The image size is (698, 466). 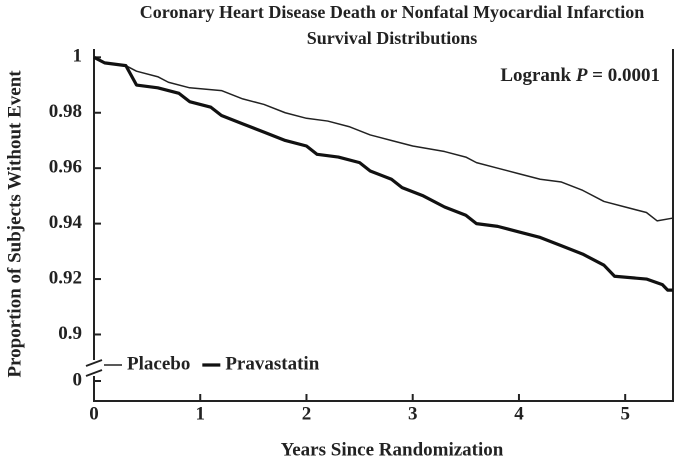 I want to click on chart-subtitle: Survival Distributions, so click(x=392, y=38).